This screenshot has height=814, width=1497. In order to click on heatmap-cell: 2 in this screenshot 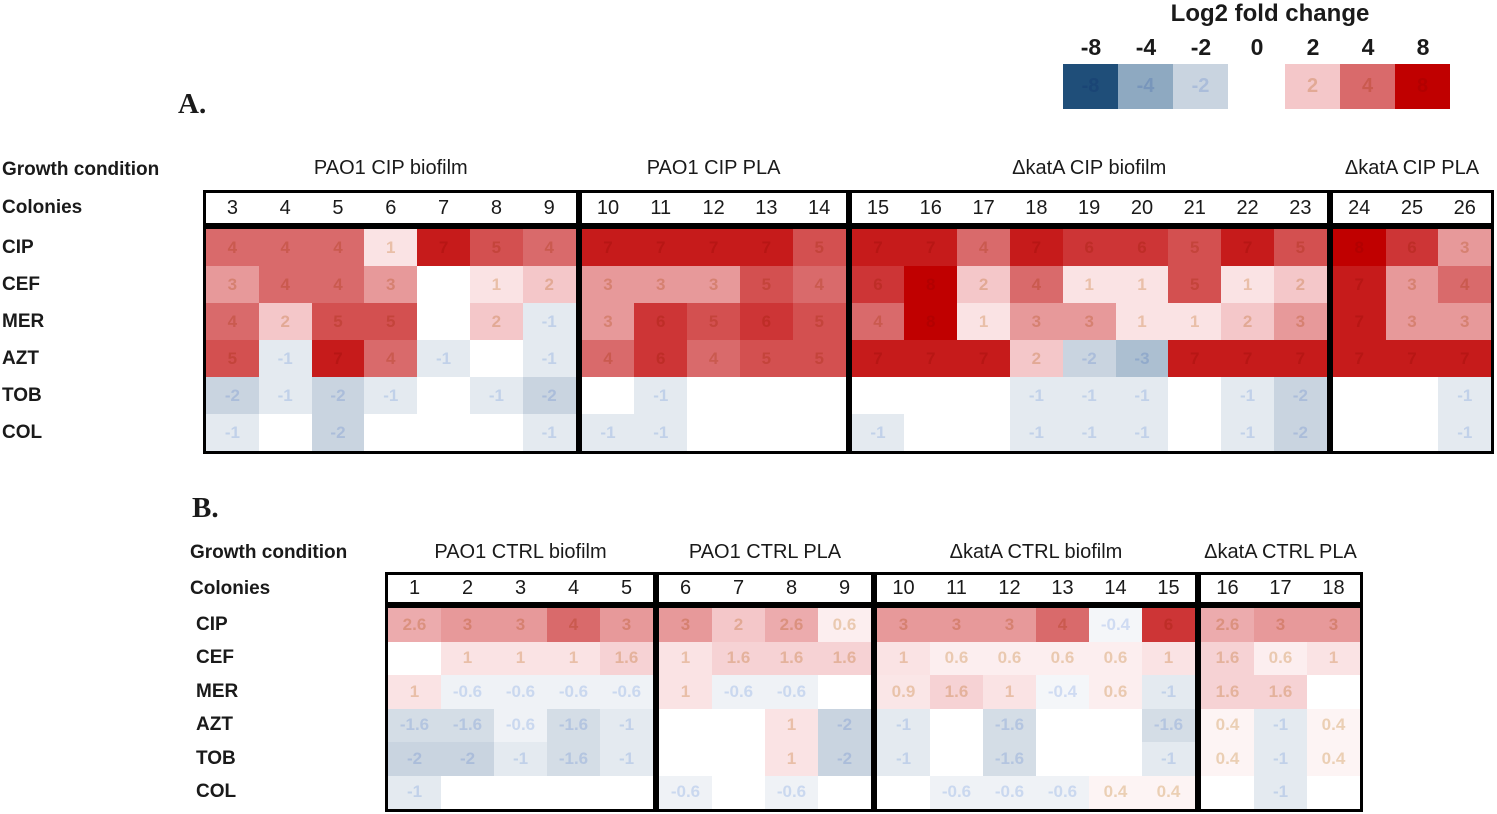, I will do `click(738, 625)`.